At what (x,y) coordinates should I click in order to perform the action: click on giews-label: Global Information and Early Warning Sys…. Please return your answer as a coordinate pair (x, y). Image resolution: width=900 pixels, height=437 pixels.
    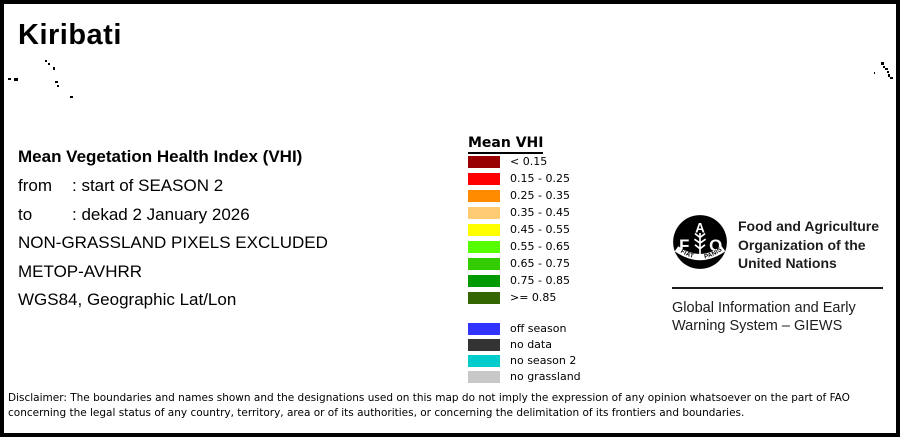
    Looking at the image, I should click on (764, 317).